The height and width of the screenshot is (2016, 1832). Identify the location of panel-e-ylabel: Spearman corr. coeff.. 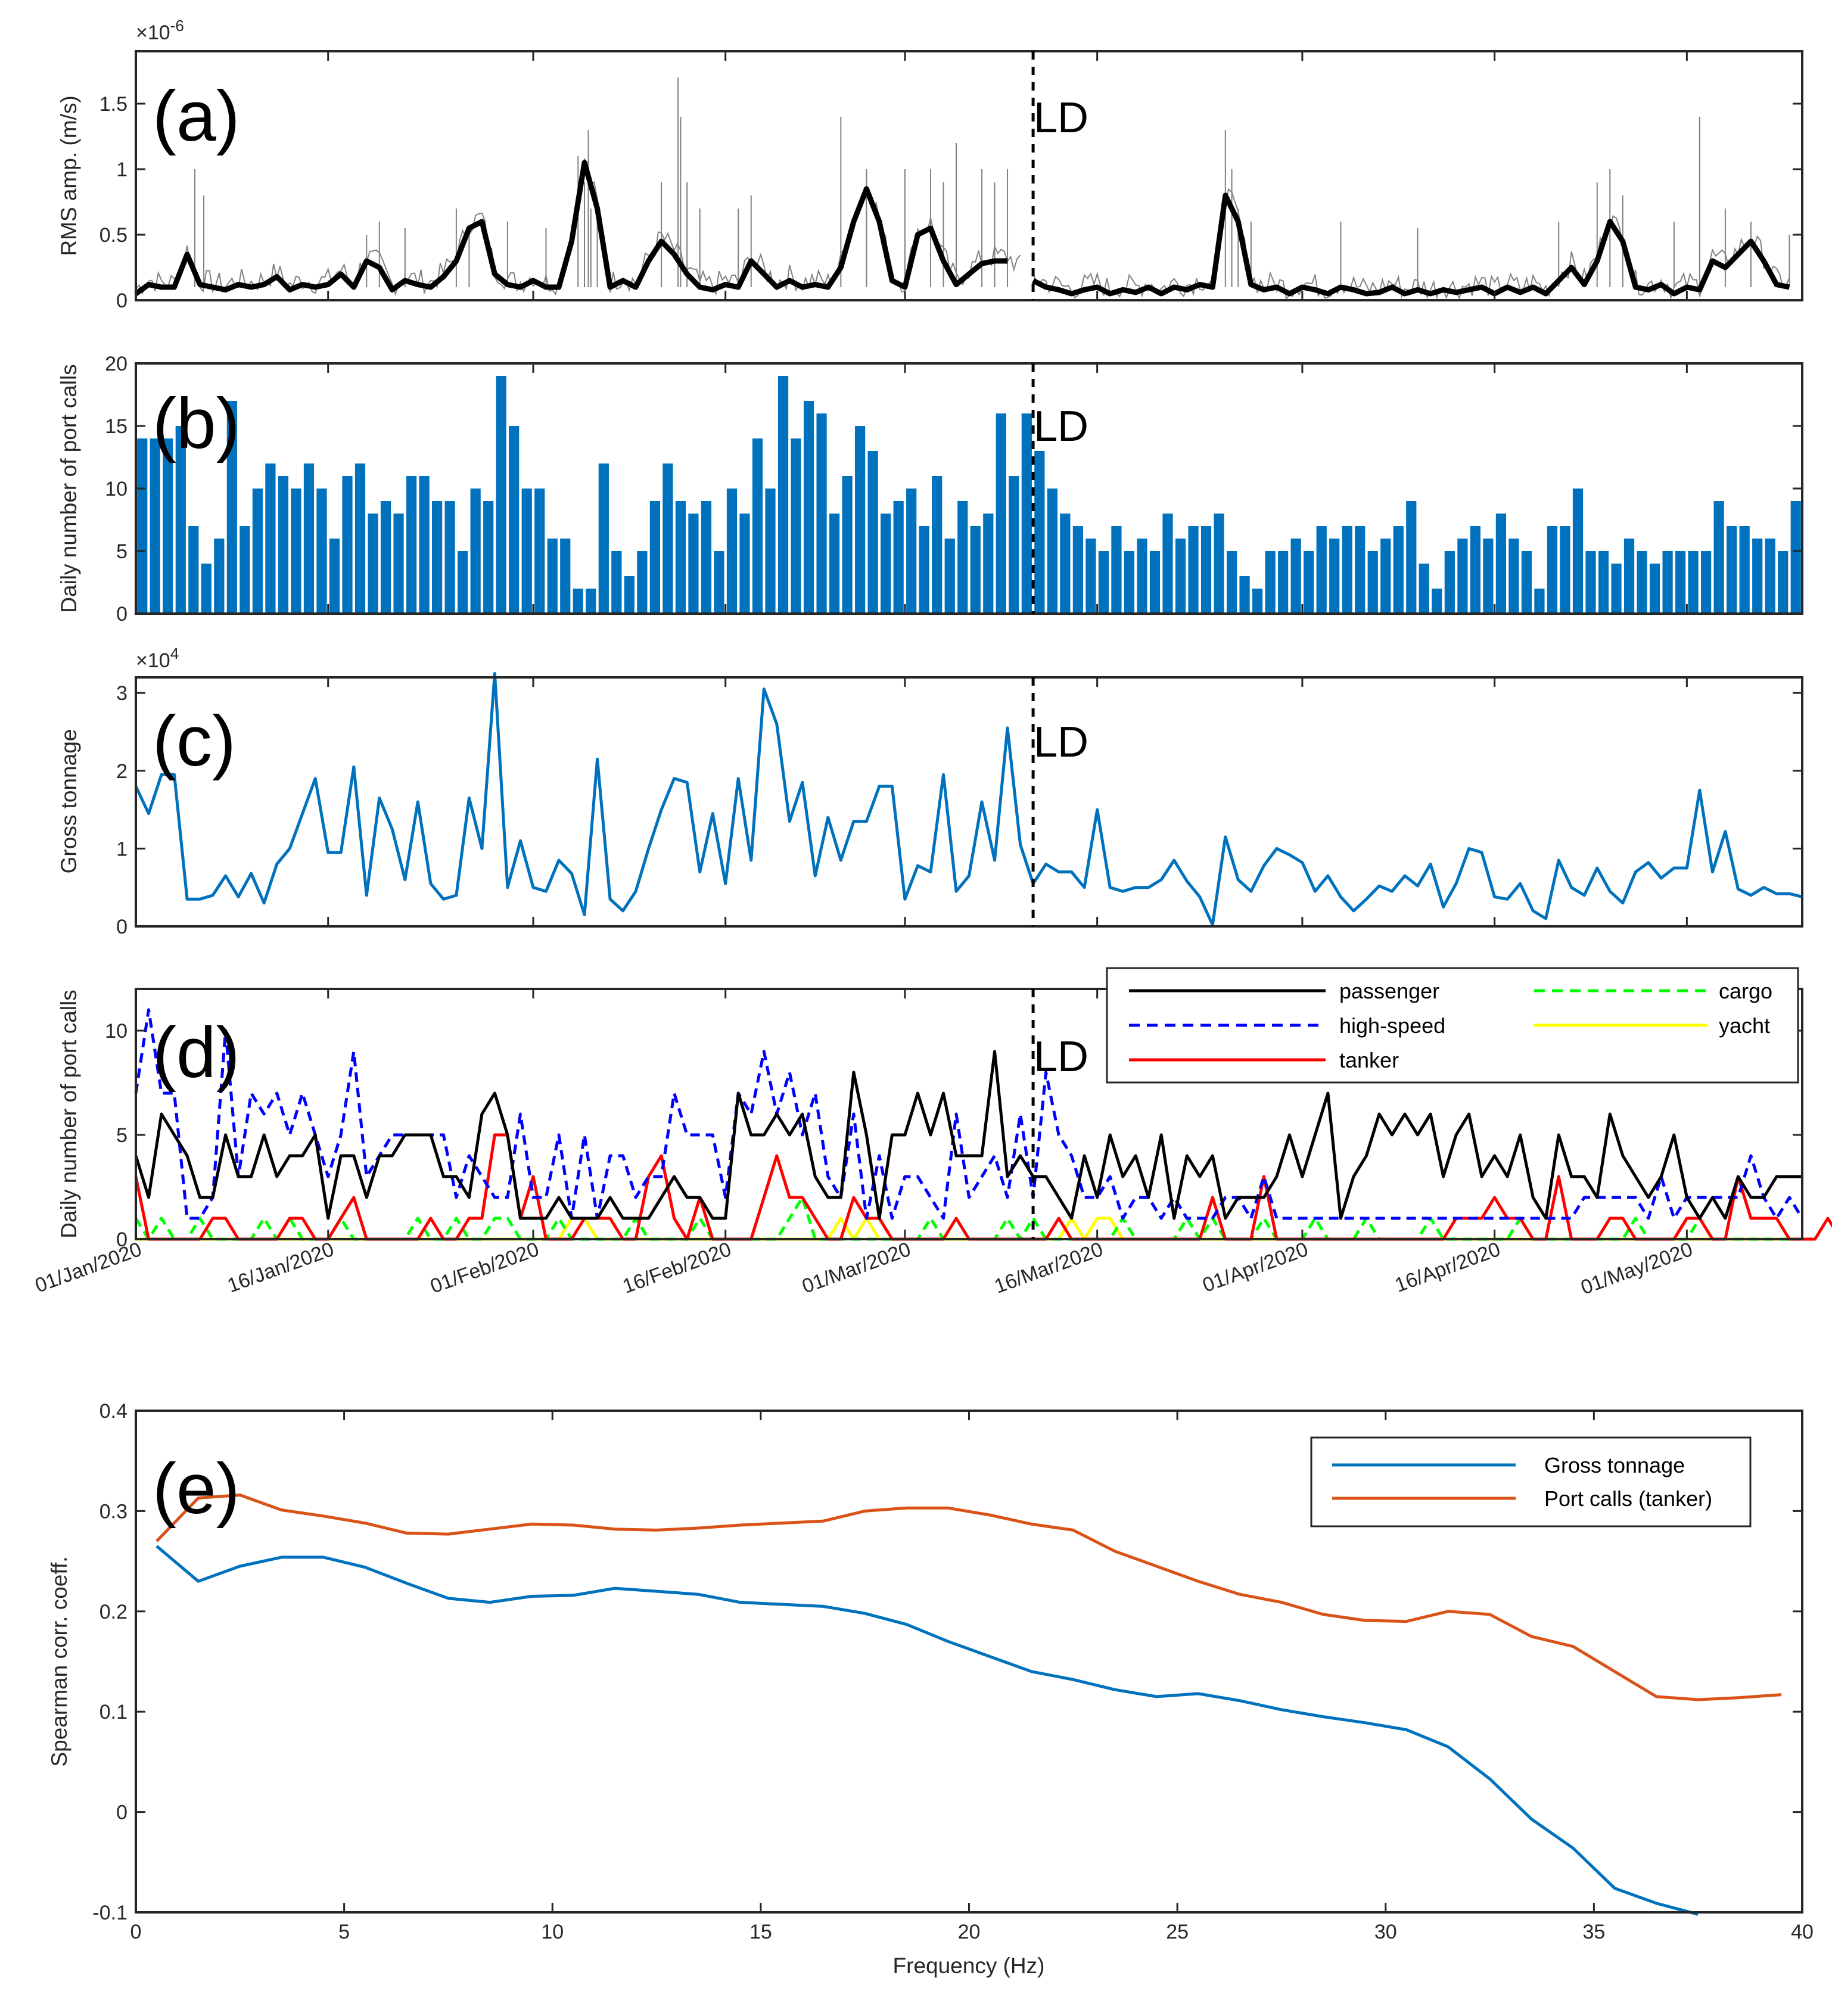
(59, 1661).